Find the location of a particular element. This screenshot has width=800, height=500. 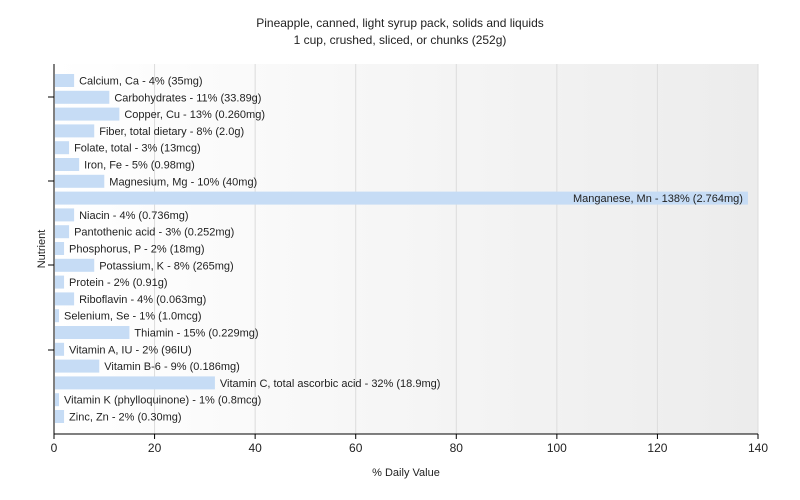

bar-label: Copper, Cu - 13% (0.260mg) is located at coordinates (194, 115).